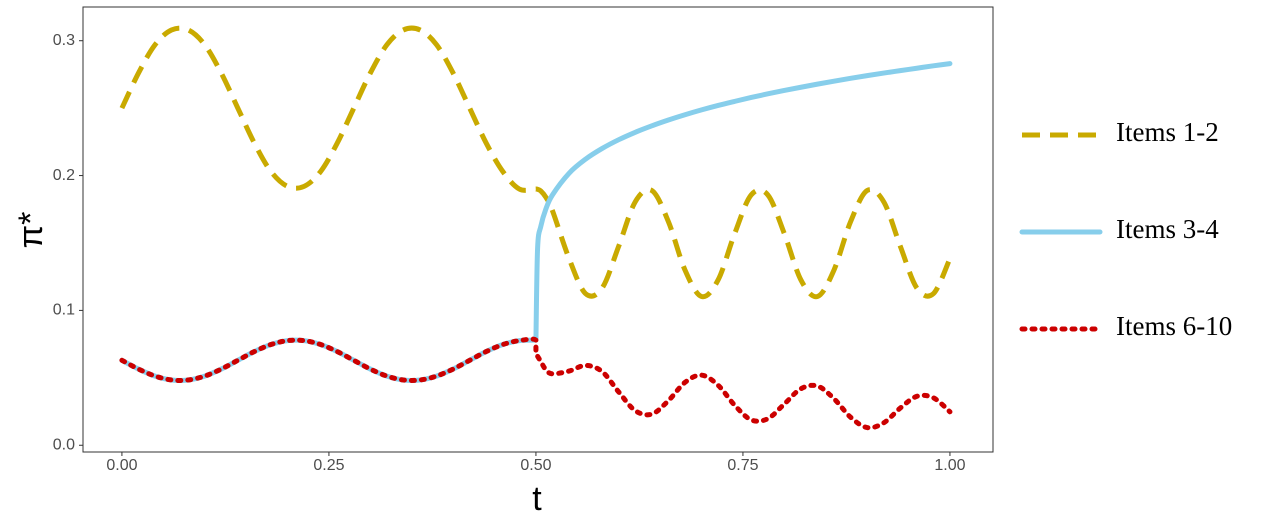 The width and height of the screenshot is (1264, 524). I want to click on x-tick-label: 1.00, so click(949, 465).